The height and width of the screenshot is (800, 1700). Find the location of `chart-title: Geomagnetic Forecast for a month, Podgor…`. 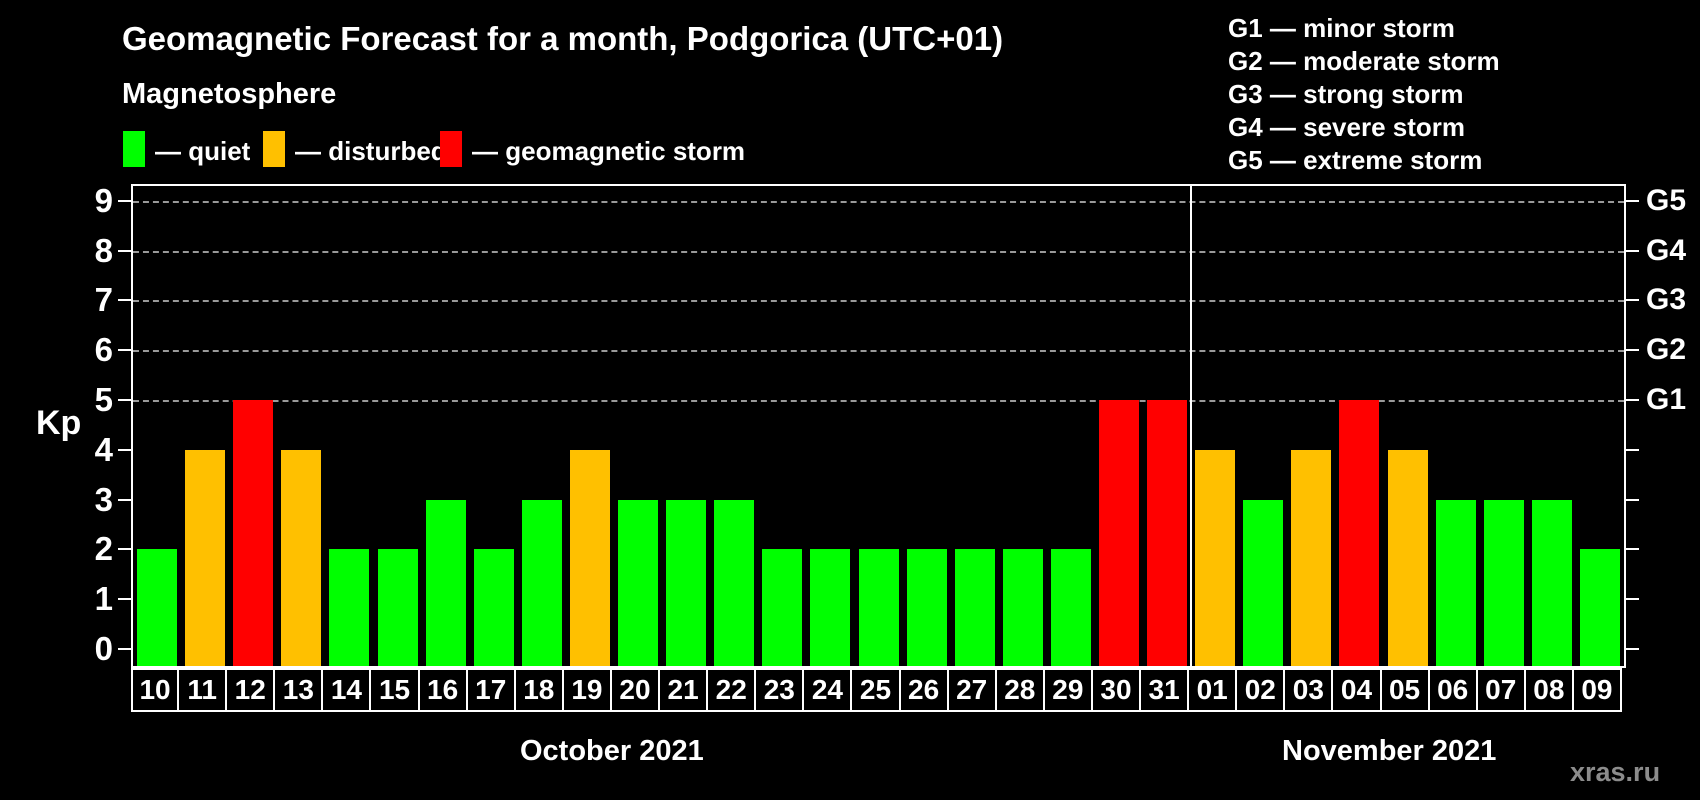

chart-title: Geomagnetic Forecast for a month, Podgor… is located at coordinates (563, 38).